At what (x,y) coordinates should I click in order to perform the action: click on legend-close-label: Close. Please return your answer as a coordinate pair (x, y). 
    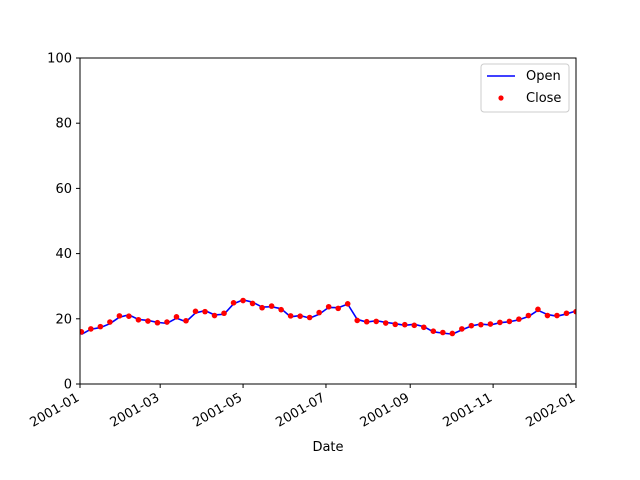
    Looking at the image, I should click on (543, 98).